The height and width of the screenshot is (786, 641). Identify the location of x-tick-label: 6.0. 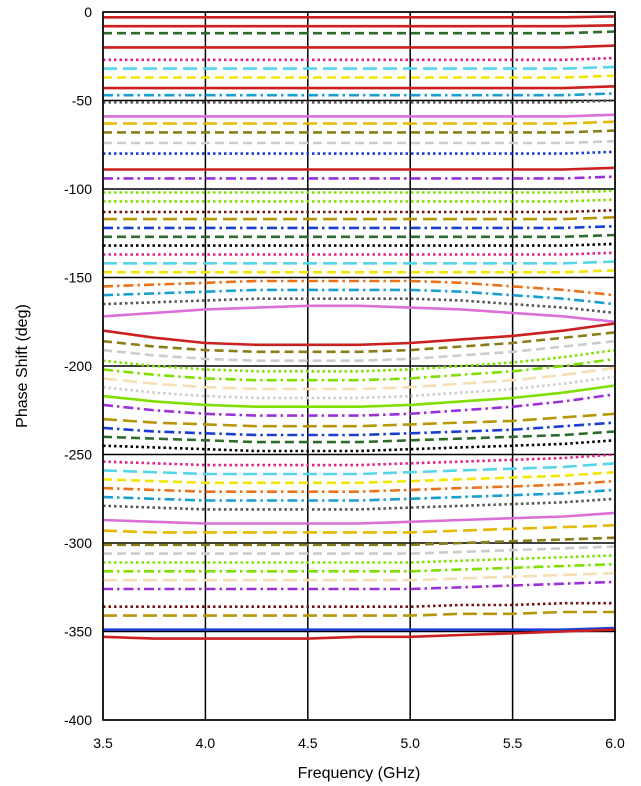
(615, 743).